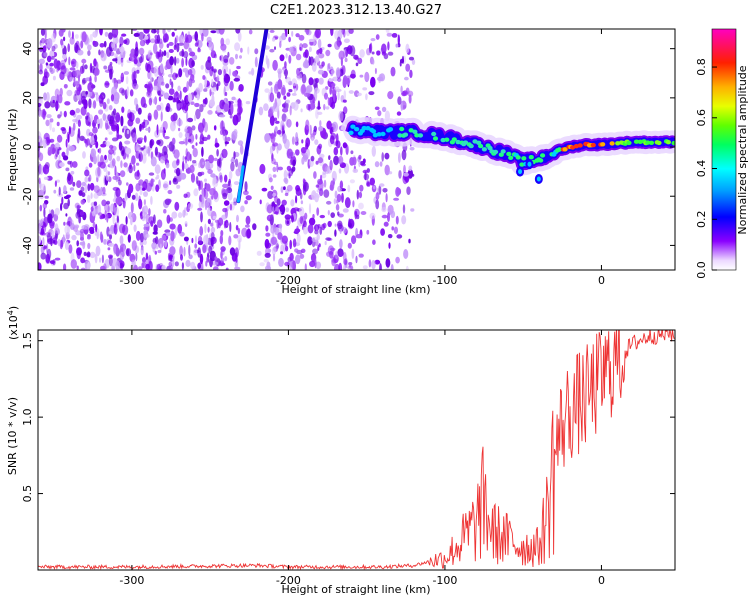 This screenshot has height=600, width=750. I want to click on colorbar-gradient, so click(724, 149).